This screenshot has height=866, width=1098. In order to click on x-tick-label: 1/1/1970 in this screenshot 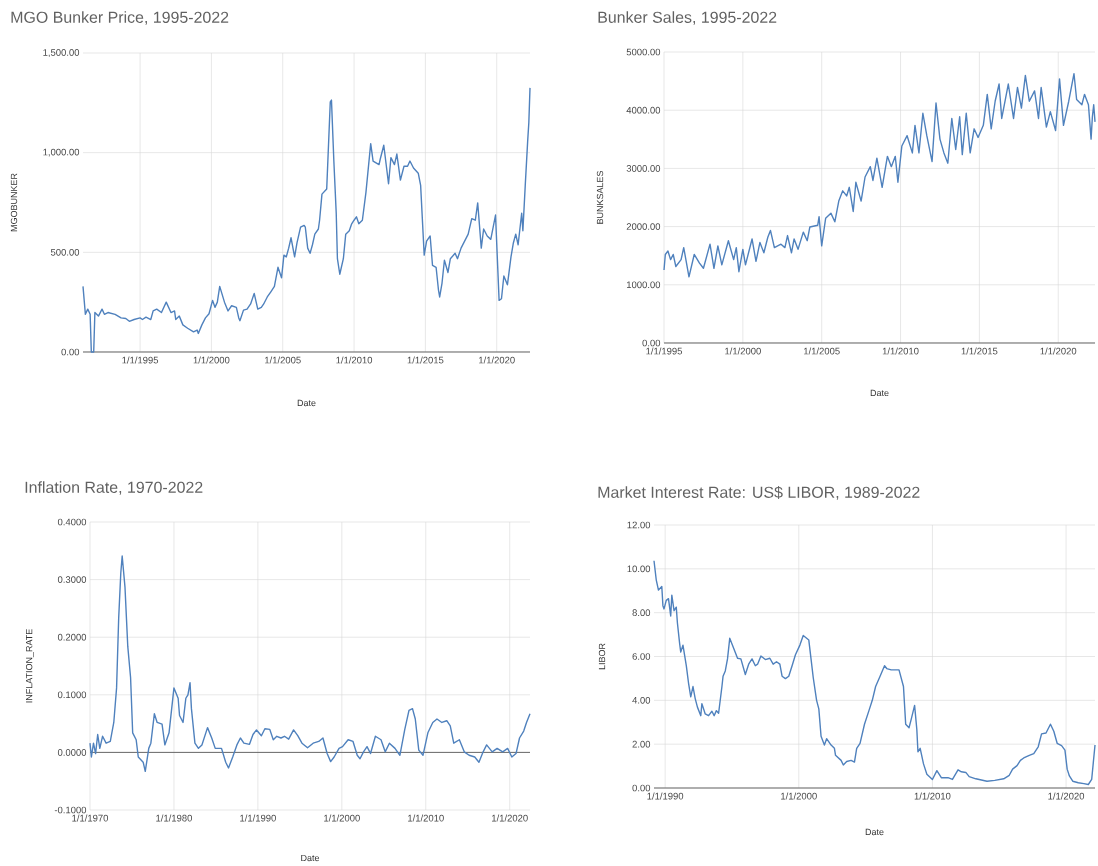, I will do `click(90, 818)`.